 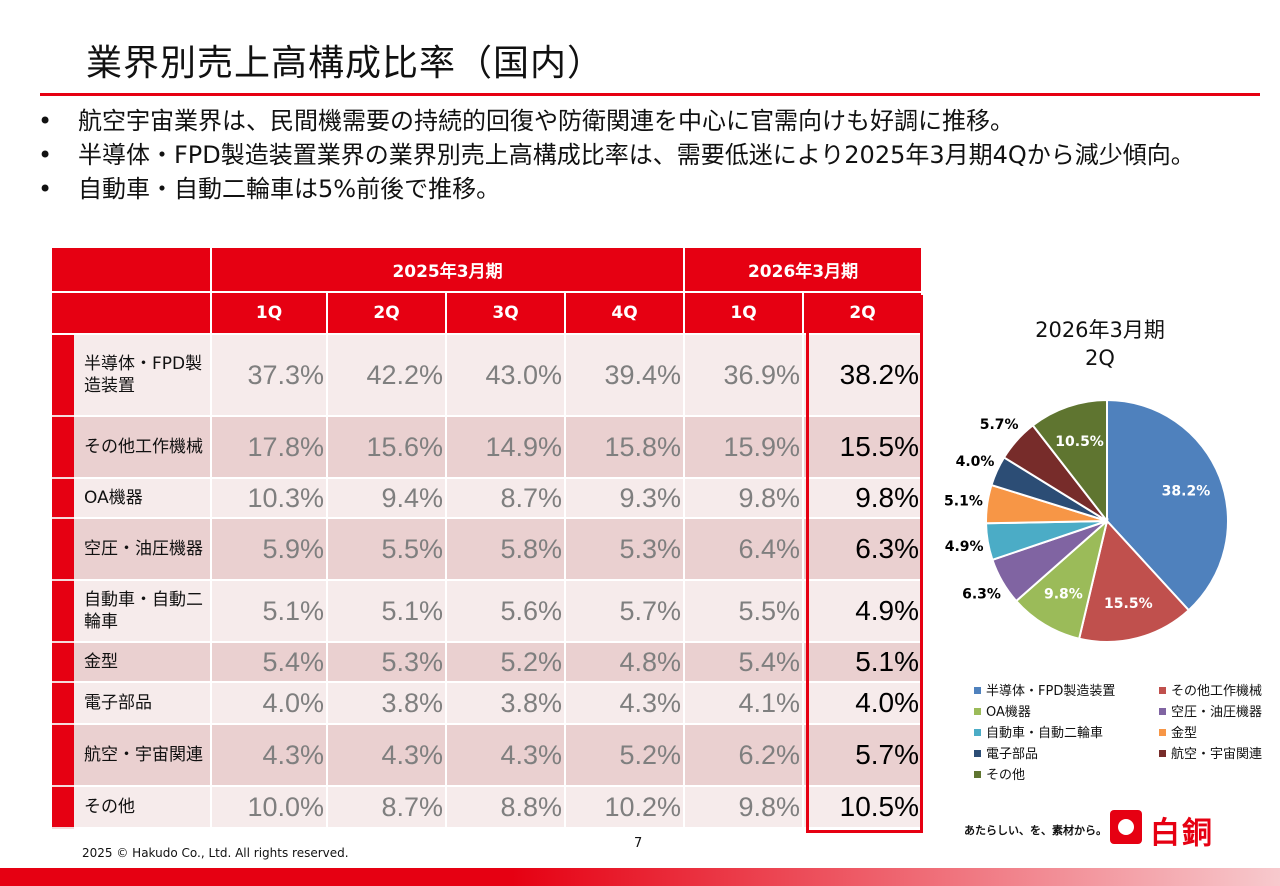 I want to click on value-cell: 9.4%, so click(x=387, y=499).